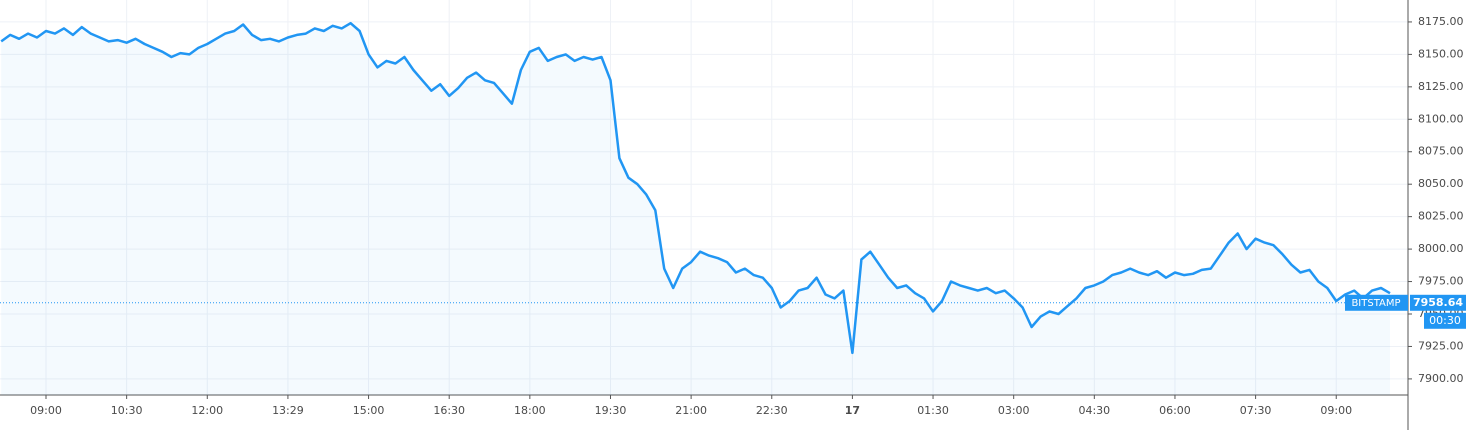  I want to click on x-tick-label: 21:00, so click(691, 410).